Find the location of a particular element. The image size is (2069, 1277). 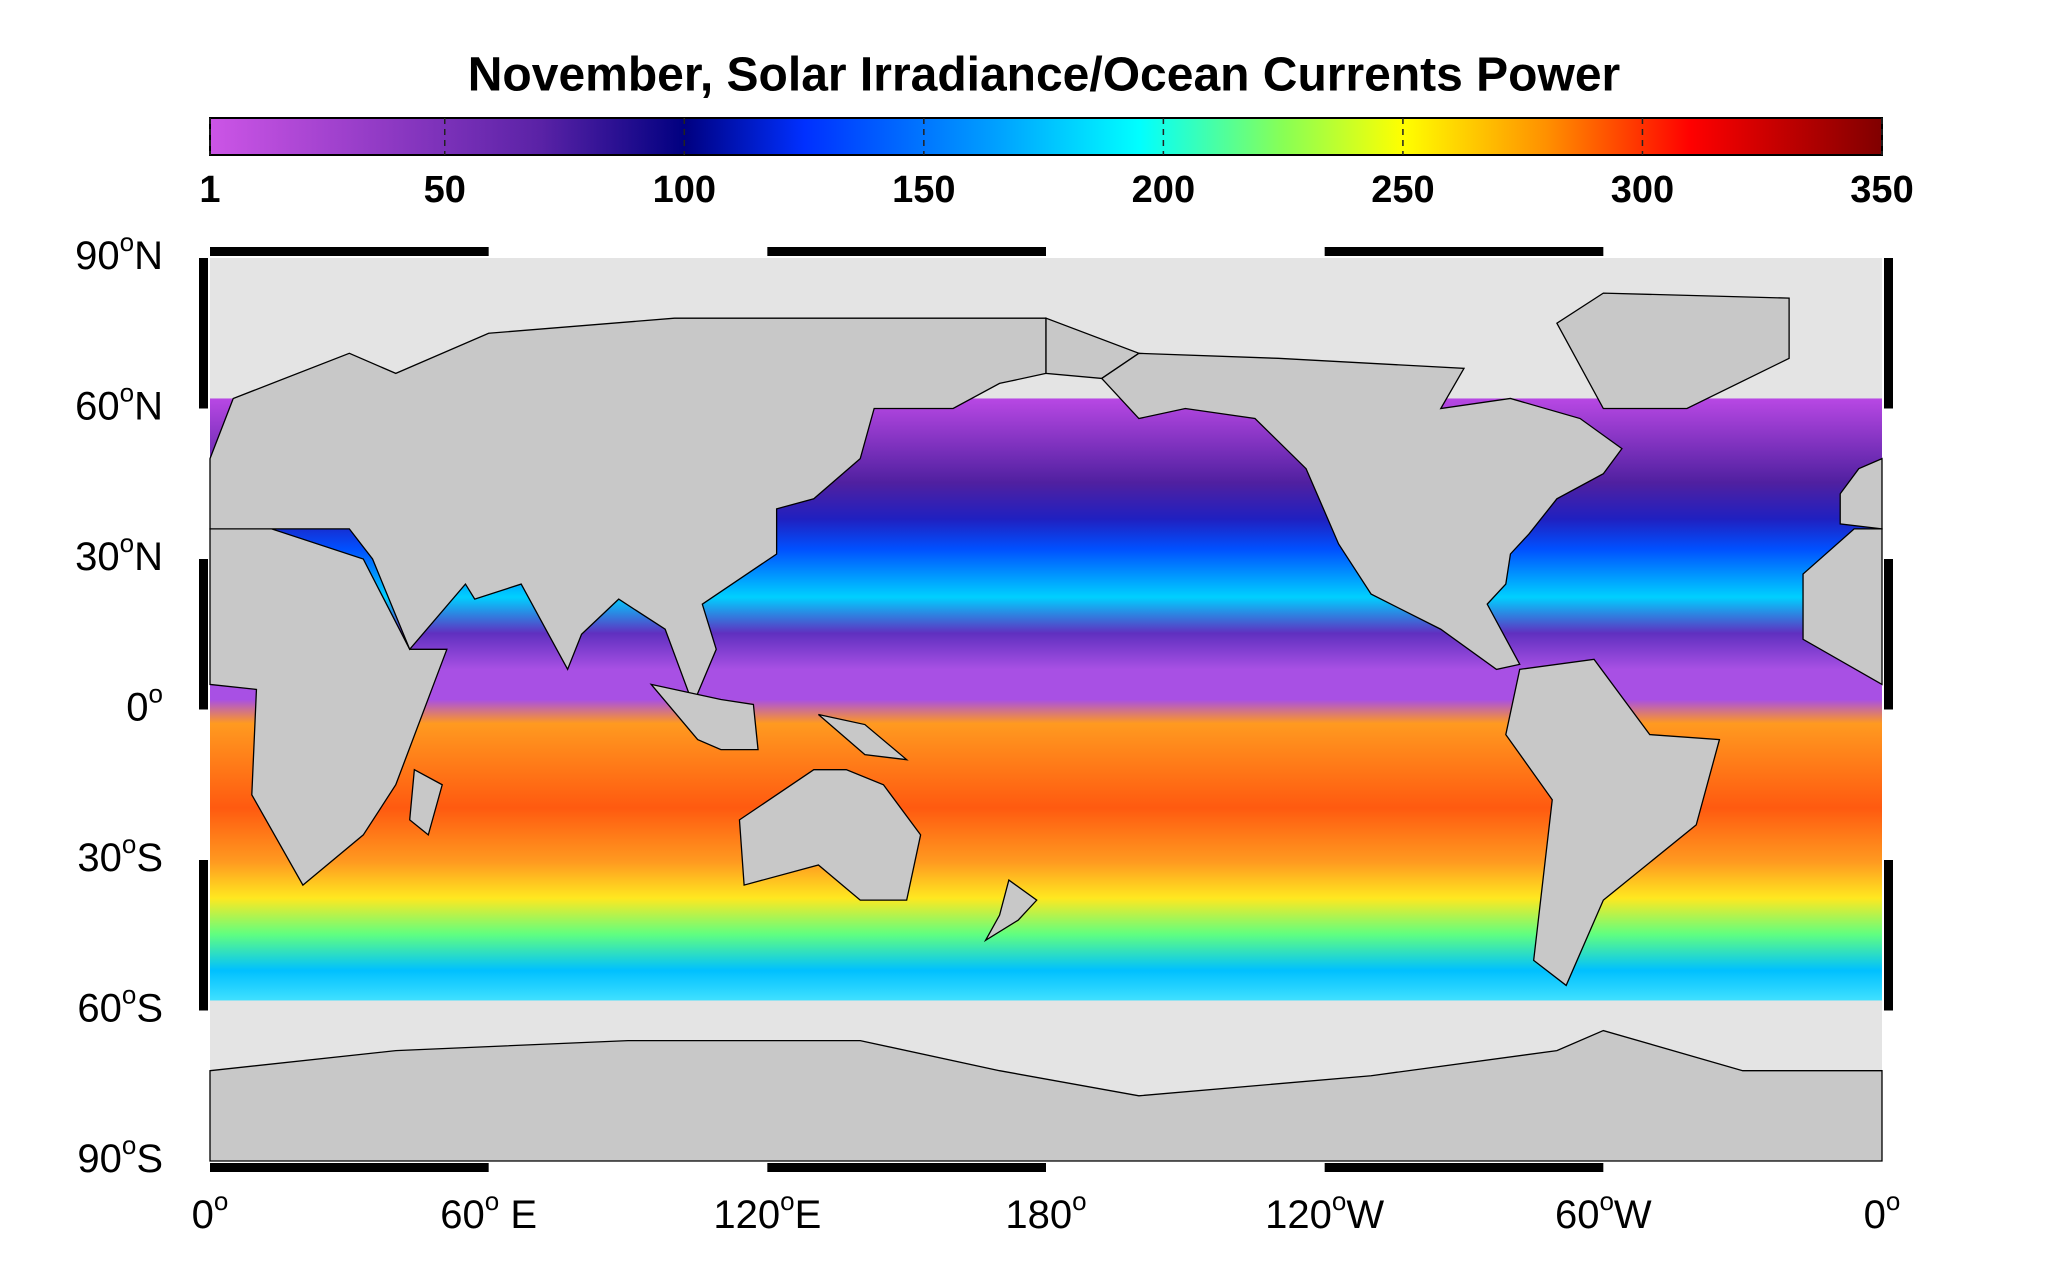

lat-label: 0o is located at coordinates (144, 703).